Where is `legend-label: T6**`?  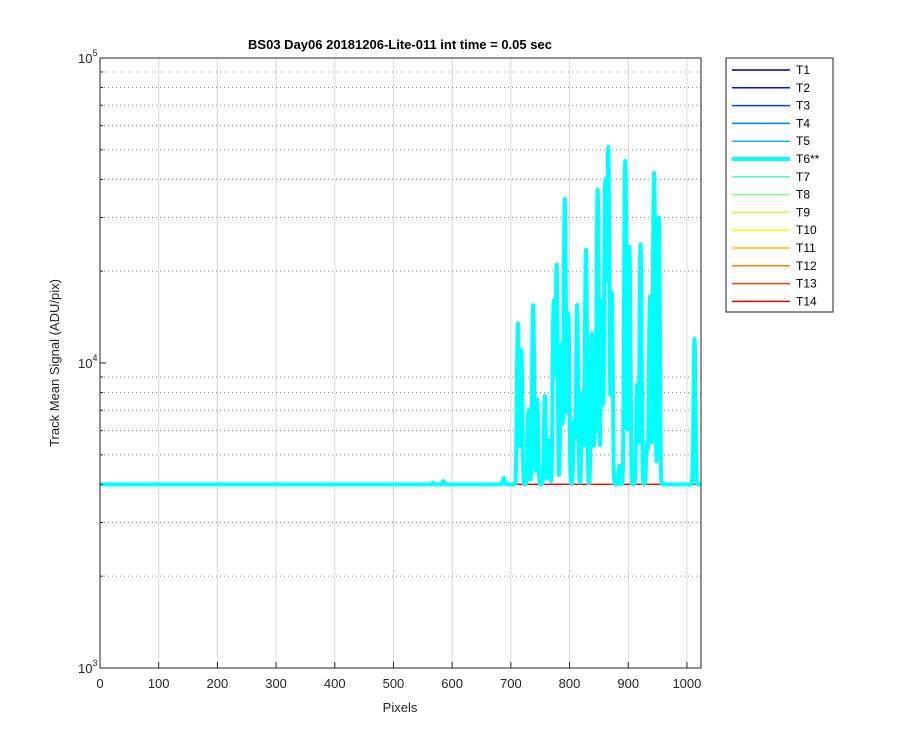
legend-label: T6** is located at coordinates (808, 159).